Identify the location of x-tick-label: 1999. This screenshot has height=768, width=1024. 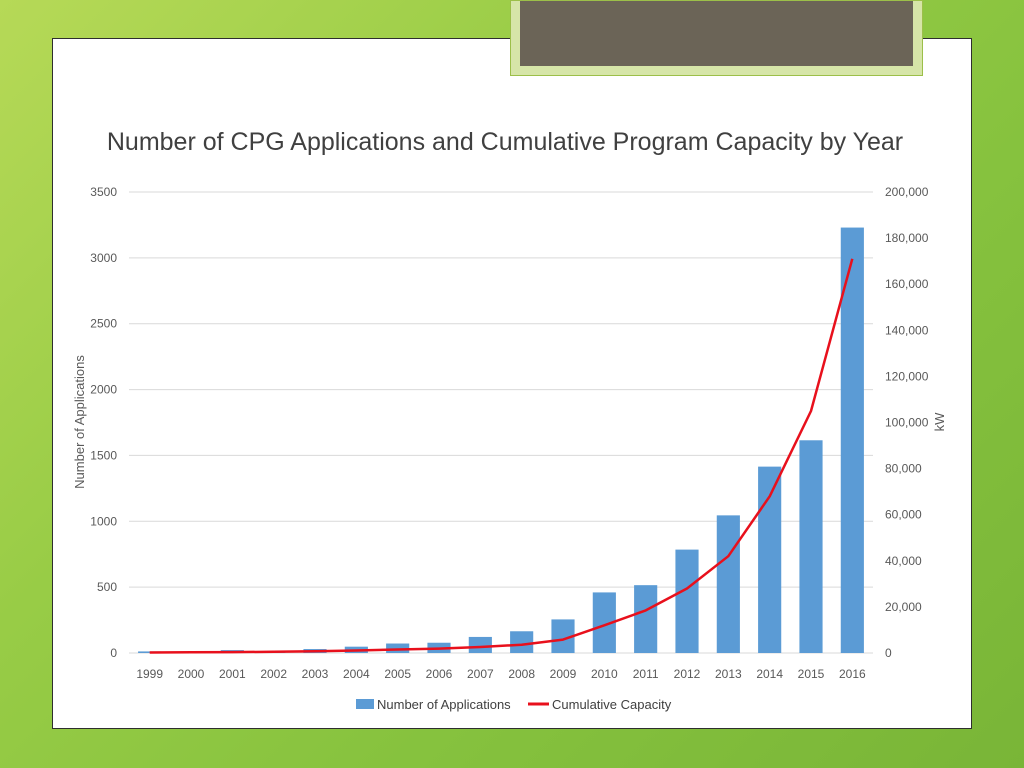
(149, 674).